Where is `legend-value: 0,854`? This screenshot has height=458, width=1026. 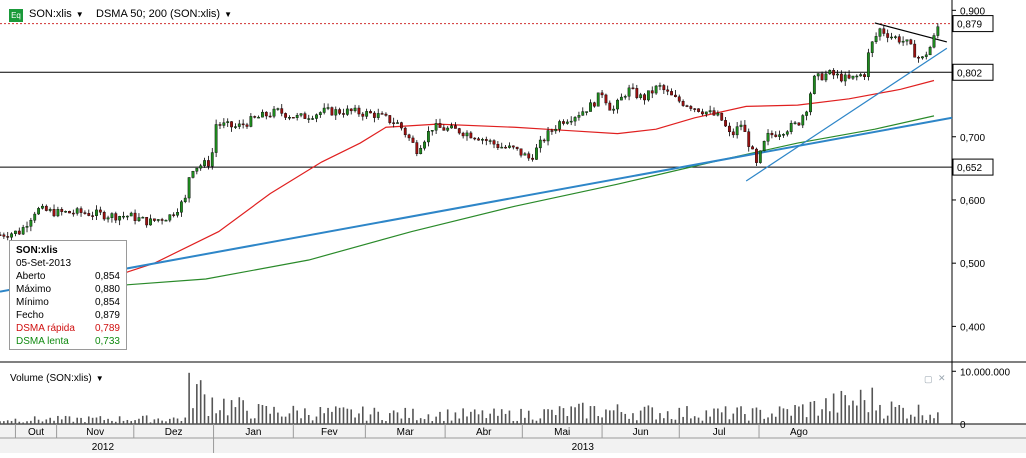 legend-value: 0,854 is located at coordinates (107, 276).